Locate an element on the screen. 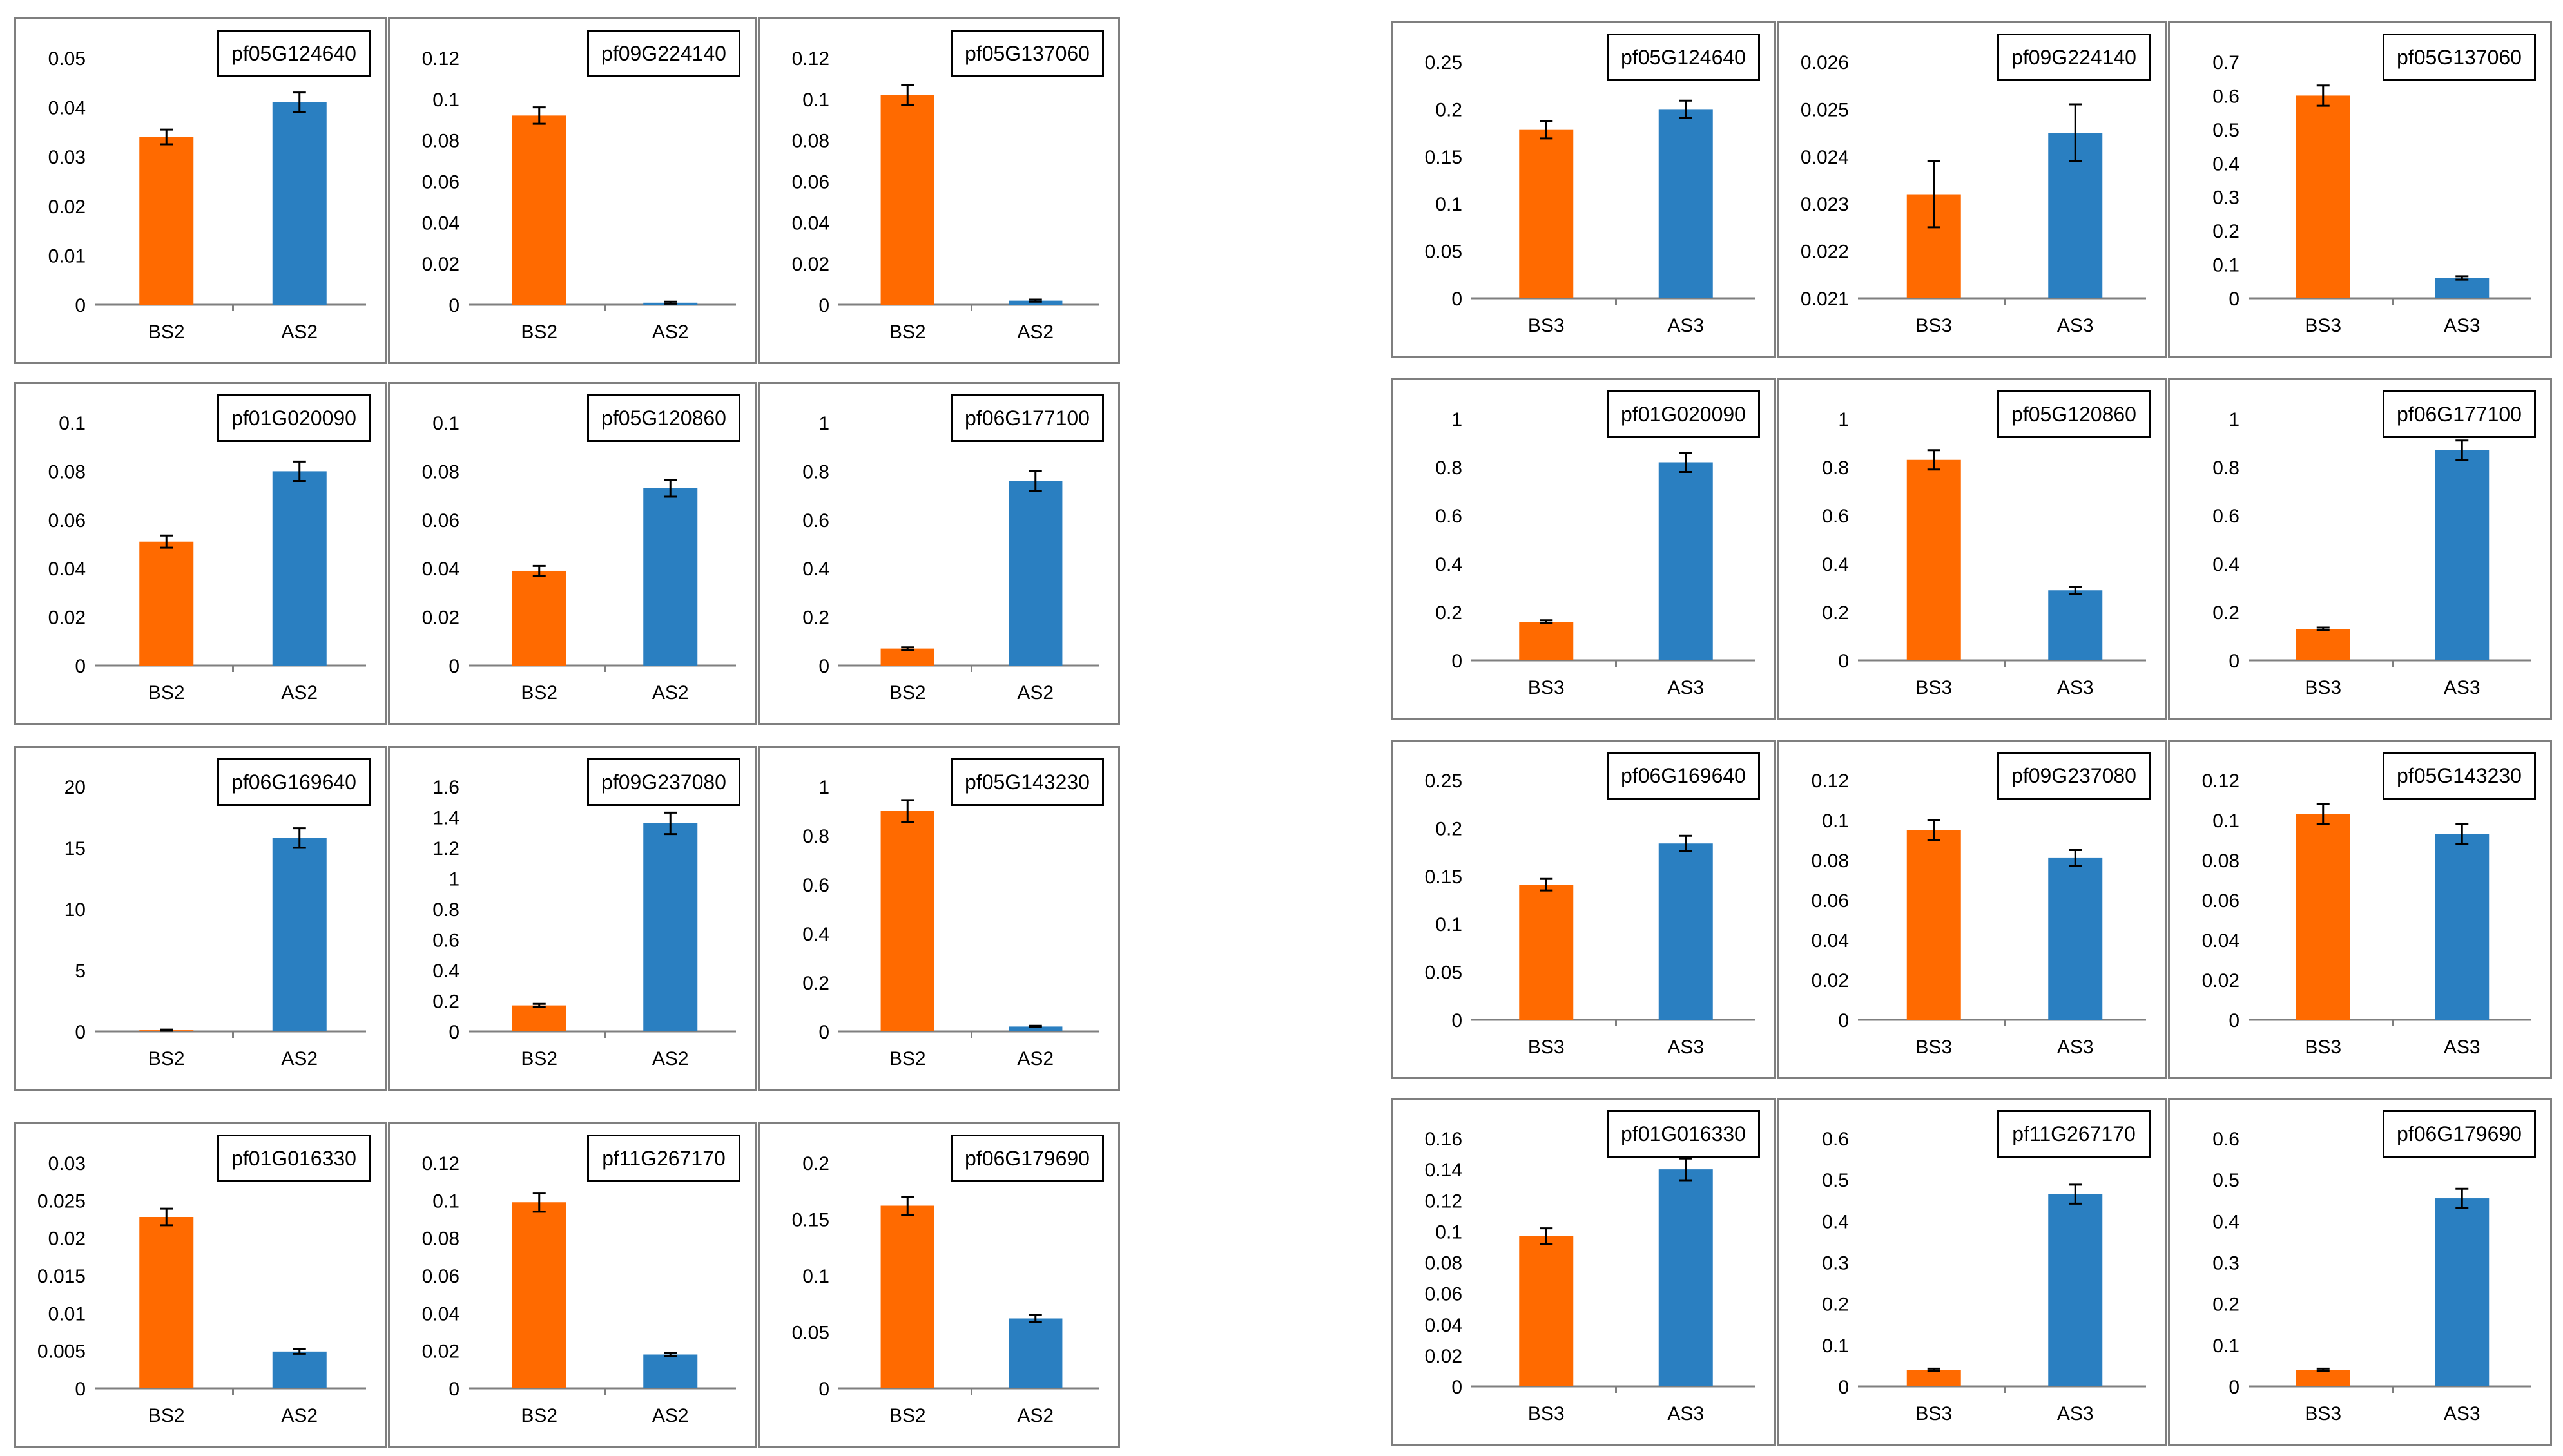  y-tick-label: 0.03 is located at coordinates (67, 1163).